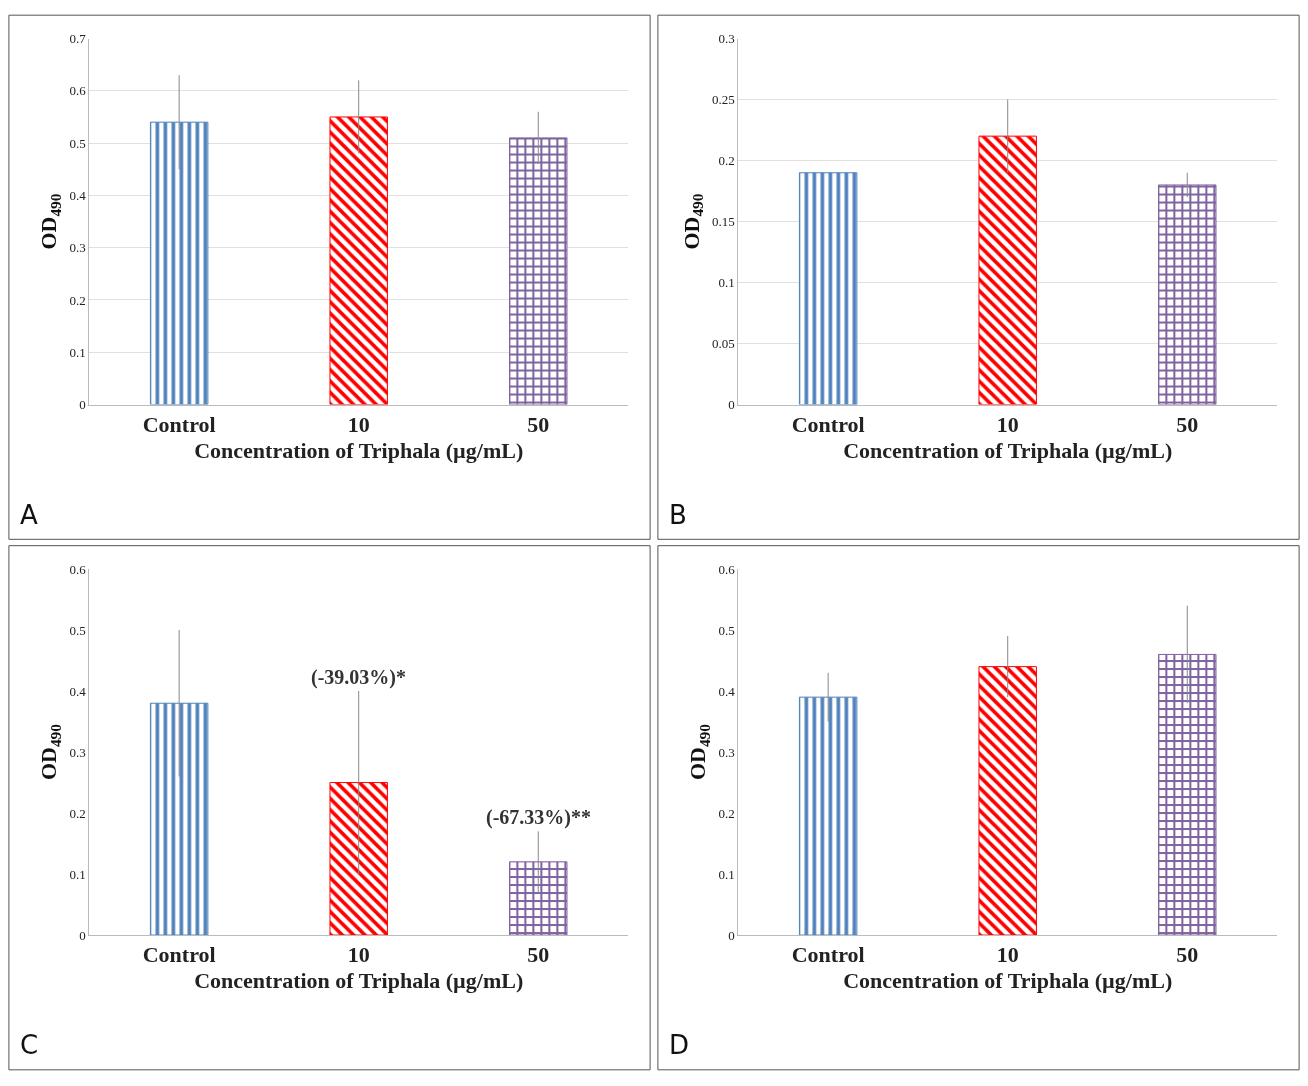  Describe the element at coordinates (358, 677) in the screenshot. I see `annotation: (-39.03%)*` at that location.